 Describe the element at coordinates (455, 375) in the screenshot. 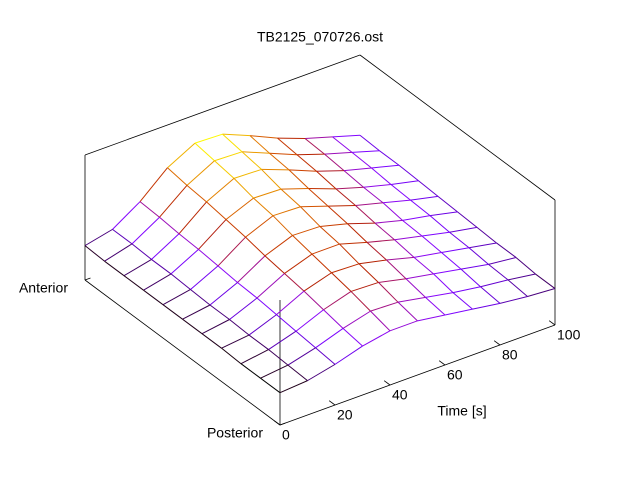

I see `x-tick-label: 60` at that location.